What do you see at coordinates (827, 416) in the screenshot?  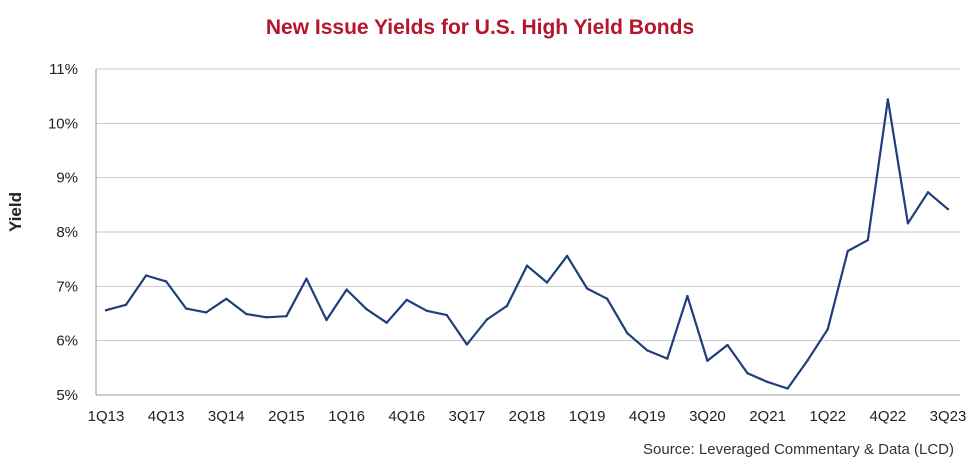 I see `x-tick-label: 1Q22` at bounding box center [827, 416].